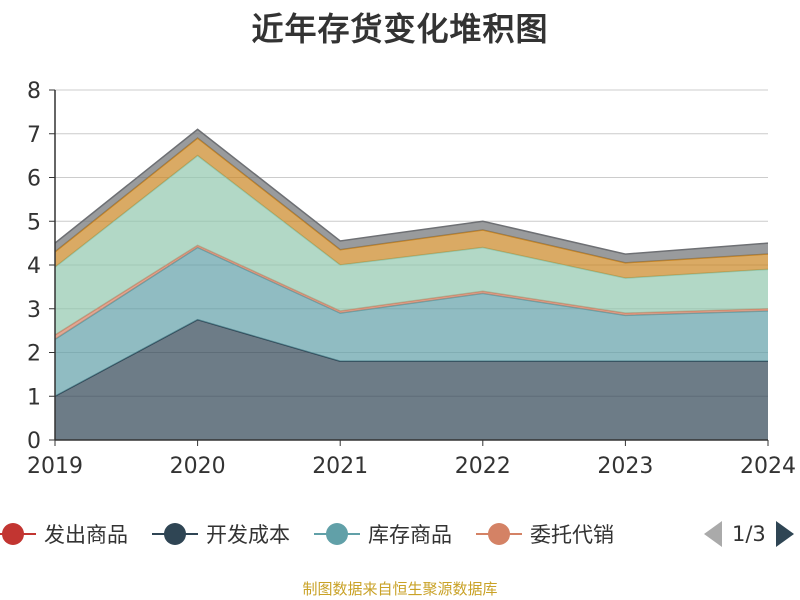 The image size is (800, 600). I want to click on legend-page-indicator: 1/3, so click(749, 534).